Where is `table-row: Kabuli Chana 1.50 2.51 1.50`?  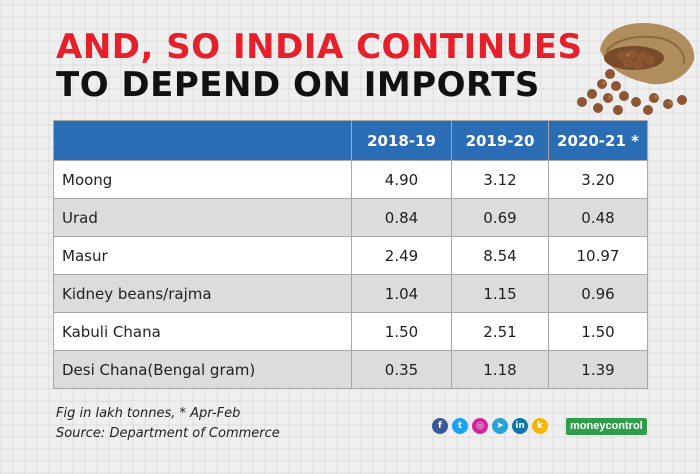 table-row: Kabuli Chana 1.50 2.51 1.50 is located at coordinates (350, 331).